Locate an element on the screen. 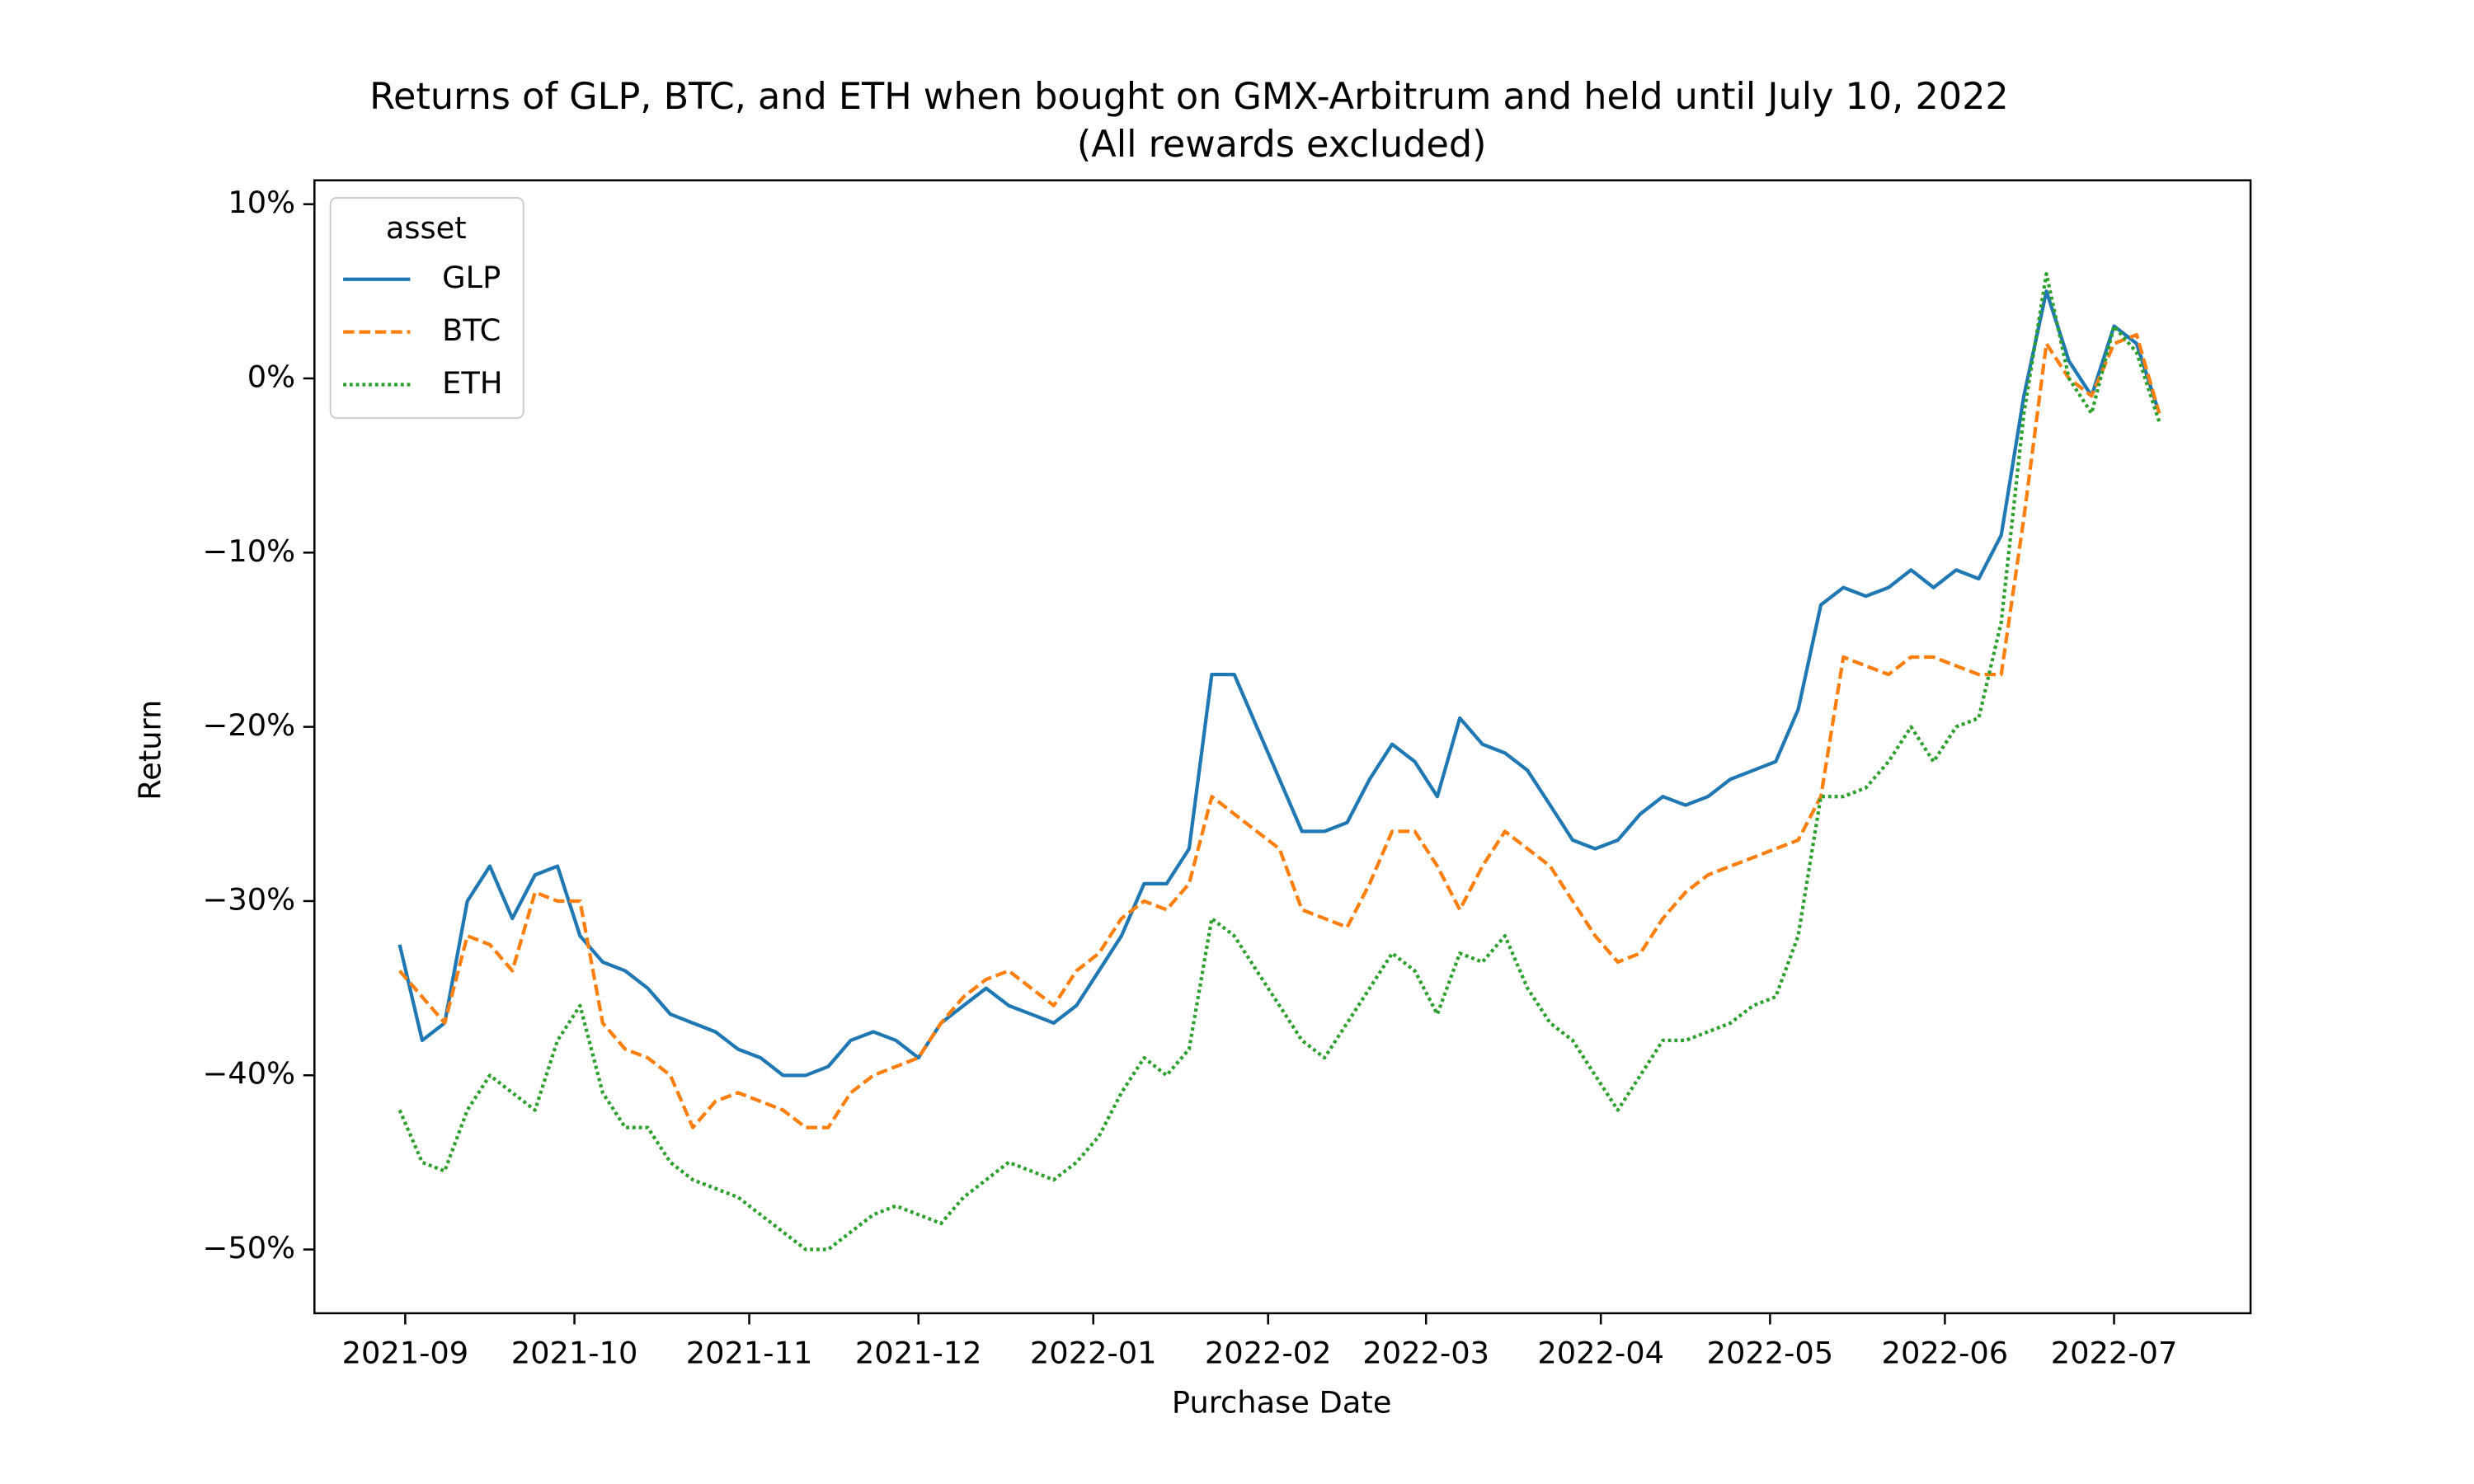 The image size is (2474, 1484). legend: asset GLP BTC ETH is located at coordinates (426, 308).